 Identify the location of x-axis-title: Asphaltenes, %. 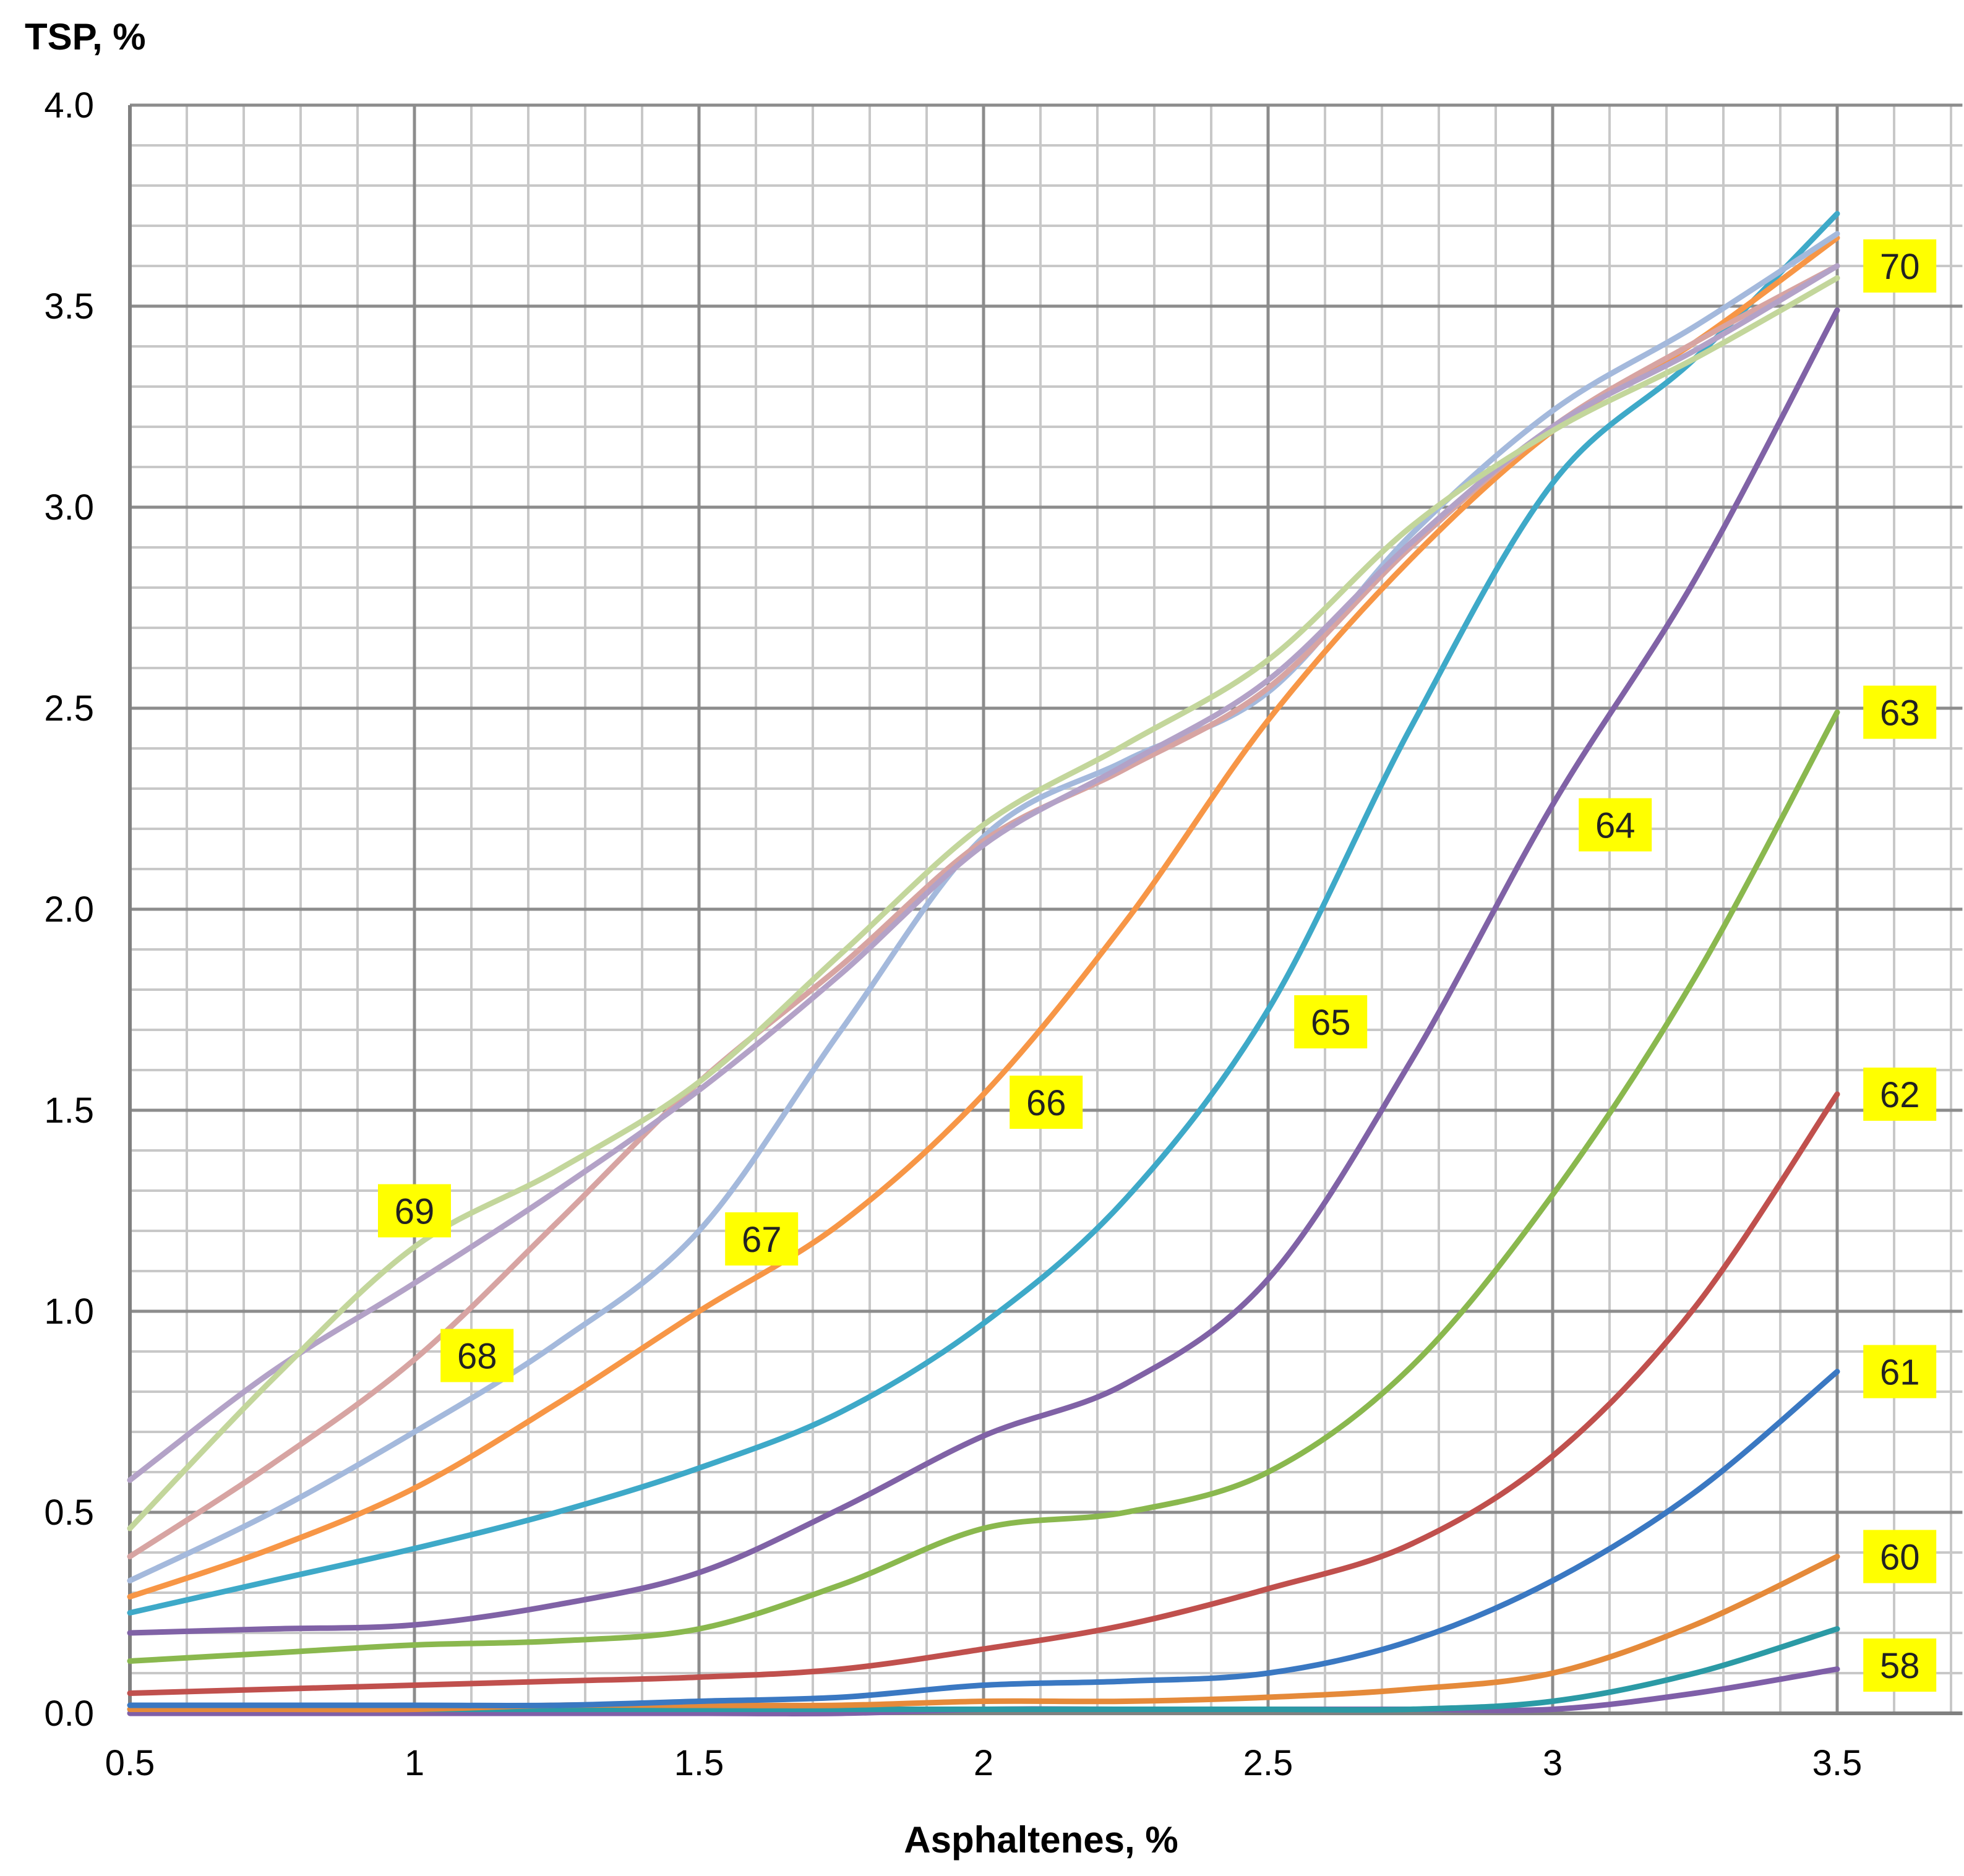
(1041, 1840).